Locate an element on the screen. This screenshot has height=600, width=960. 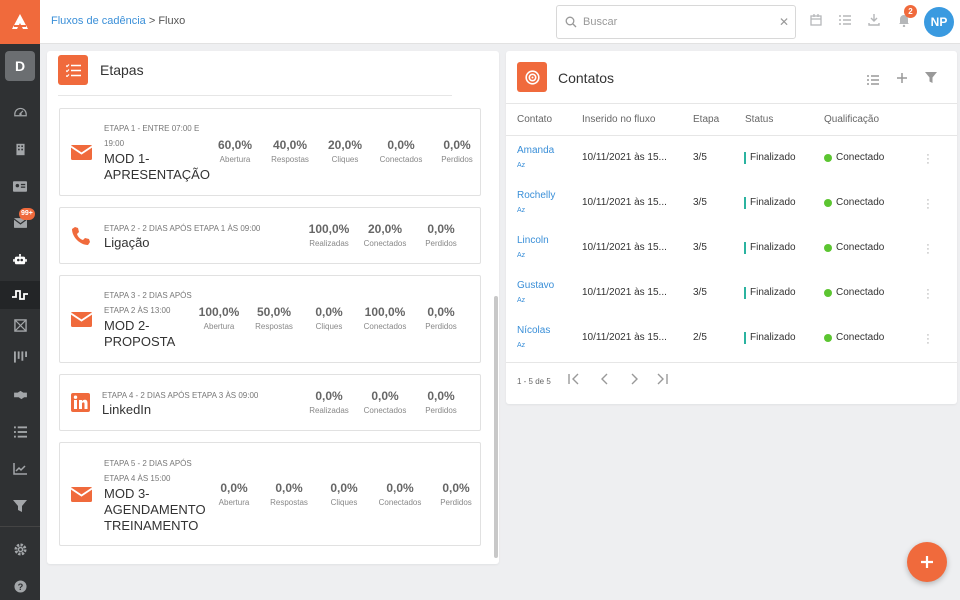
contact-name-link: Rochelly is located at coordinates (536, 195).